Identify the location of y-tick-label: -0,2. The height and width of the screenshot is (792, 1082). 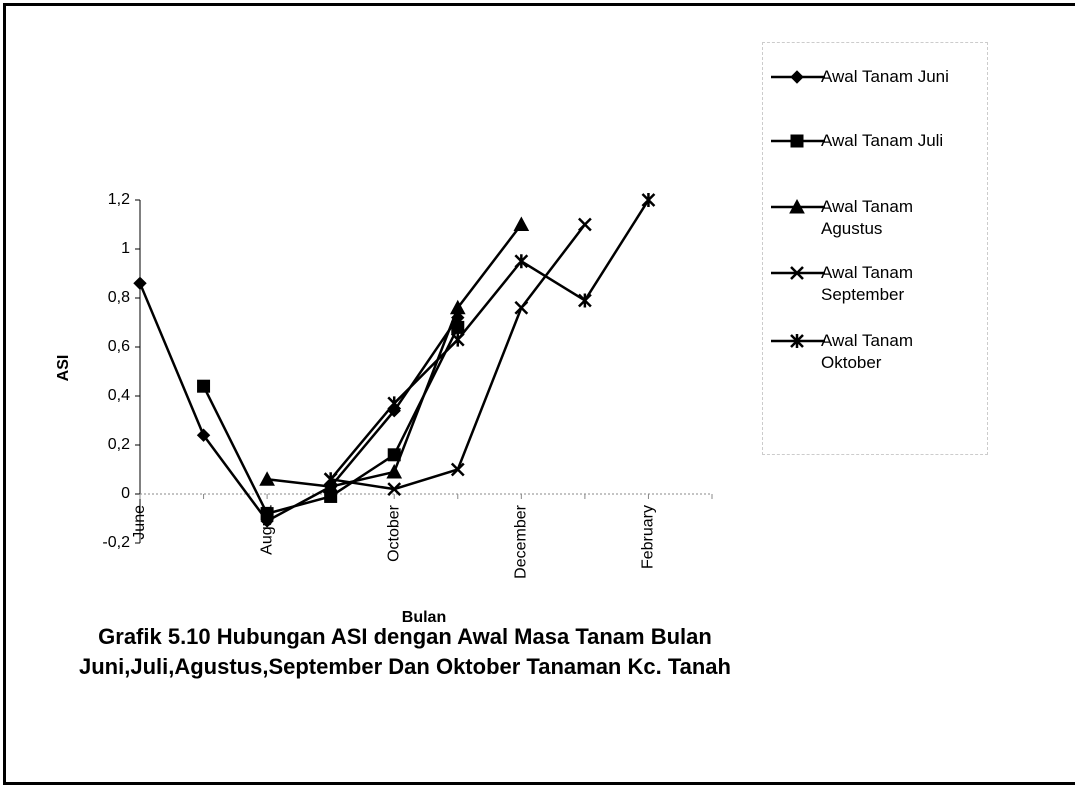
(116, 542).